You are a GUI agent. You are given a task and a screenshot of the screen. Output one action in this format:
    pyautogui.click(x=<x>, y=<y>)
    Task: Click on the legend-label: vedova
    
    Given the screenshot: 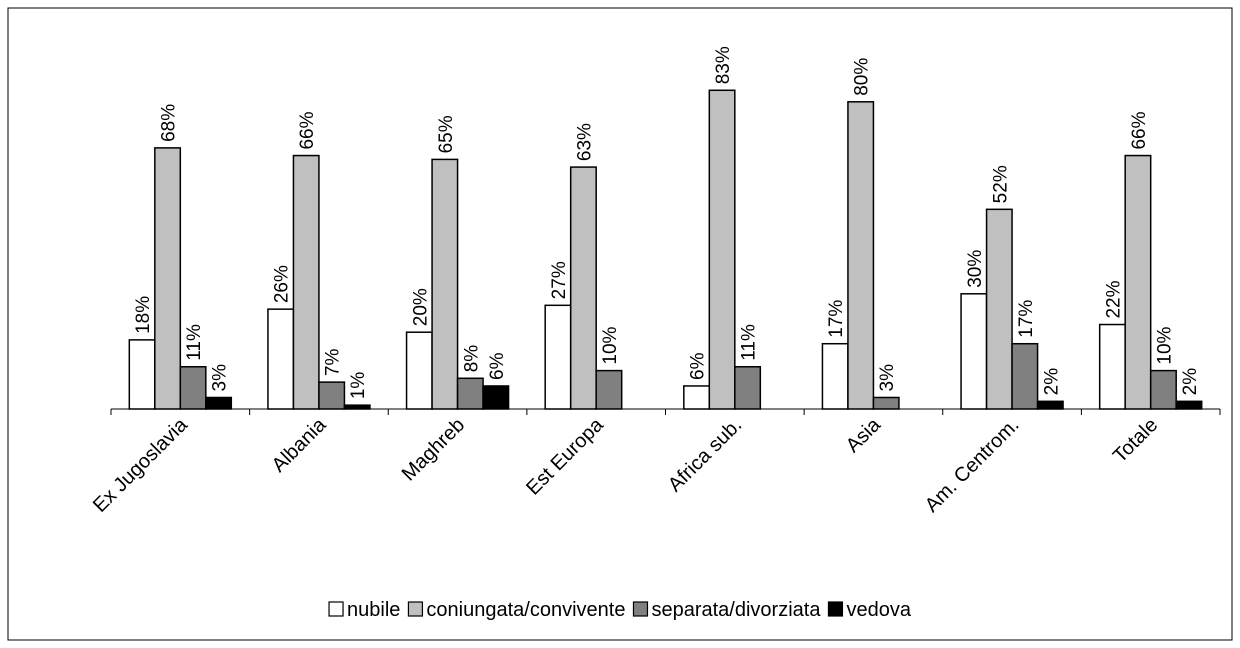 What is the action you would take?
    pyautogui.click(x=878, y=610)
    